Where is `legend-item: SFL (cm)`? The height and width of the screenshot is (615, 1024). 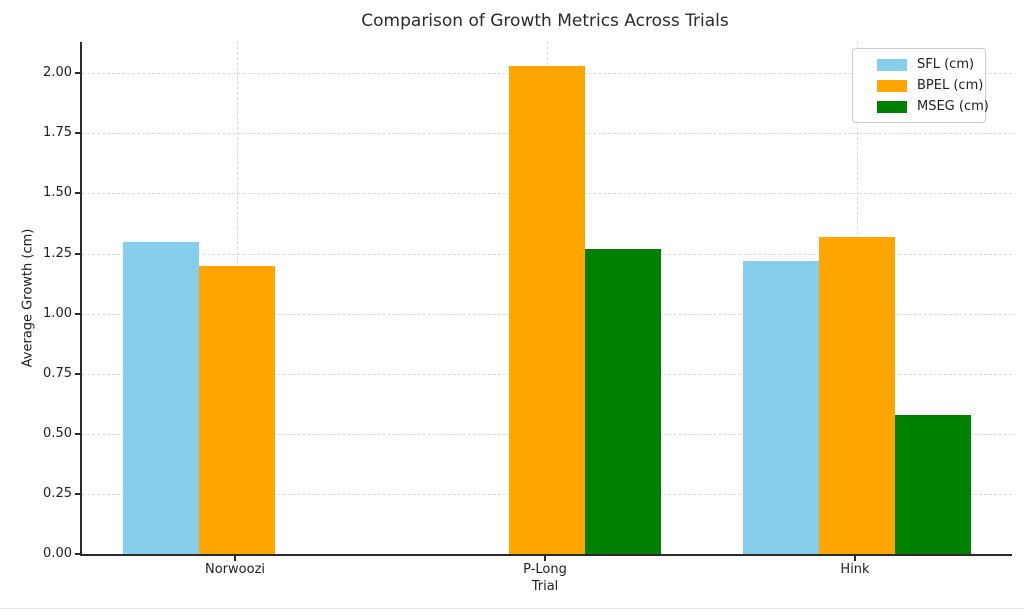 legend-item: SFL (cm) is located at coordinates (928, 64).